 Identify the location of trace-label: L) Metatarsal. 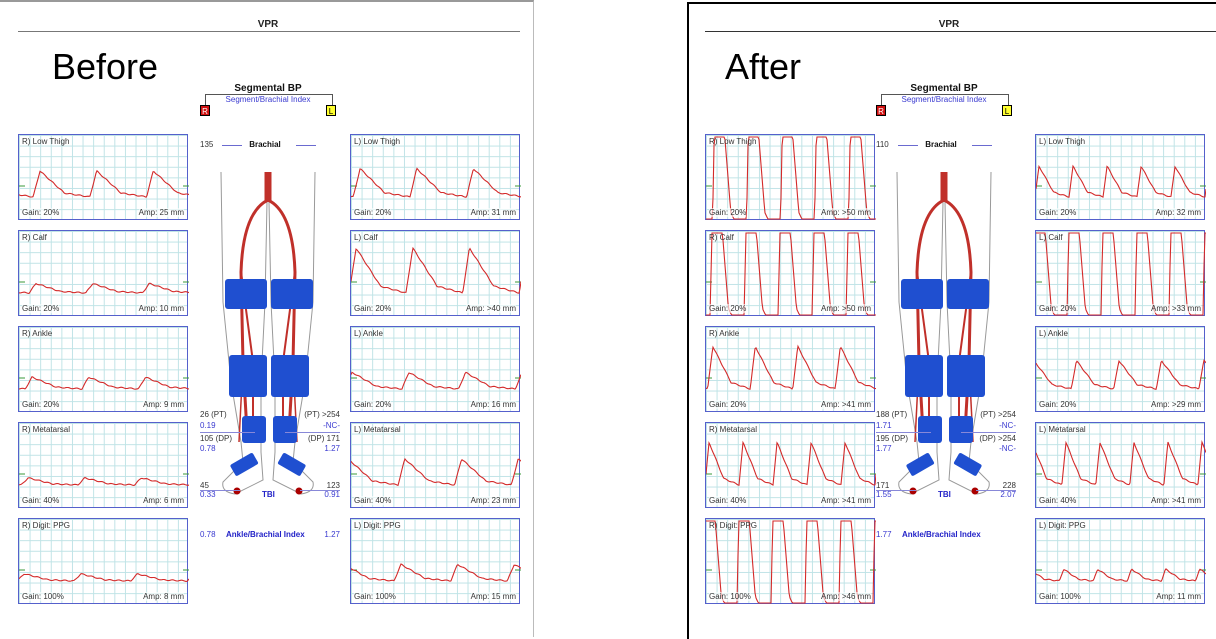
(1062, 429).